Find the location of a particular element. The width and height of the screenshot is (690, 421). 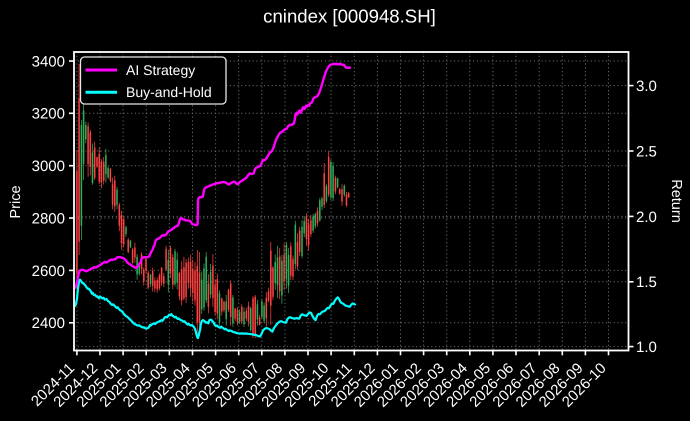

svg-text: 3400 is located at coordinates (48, 61).